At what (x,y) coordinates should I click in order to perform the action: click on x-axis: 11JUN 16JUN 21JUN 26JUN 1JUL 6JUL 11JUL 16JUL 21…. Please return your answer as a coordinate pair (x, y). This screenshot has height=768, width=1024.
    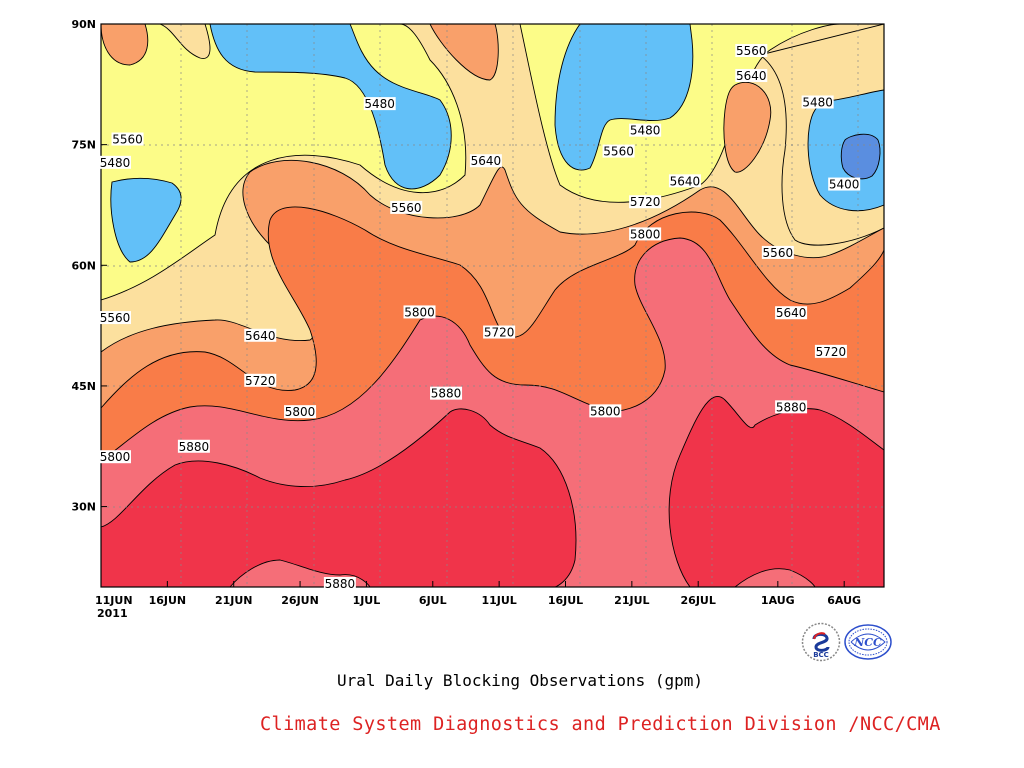
    Looking at the image, I should click on (478, 600).